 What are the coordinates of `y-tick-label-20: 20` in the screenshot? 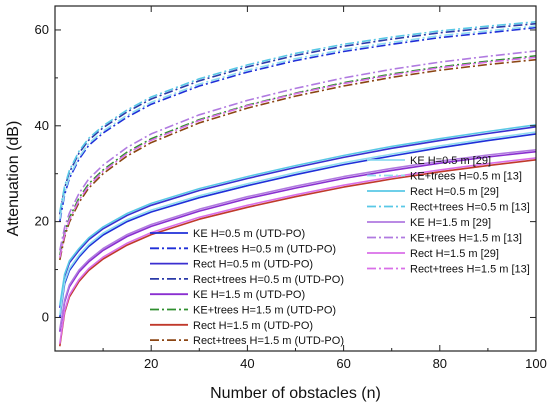 It's located at (42, 221).